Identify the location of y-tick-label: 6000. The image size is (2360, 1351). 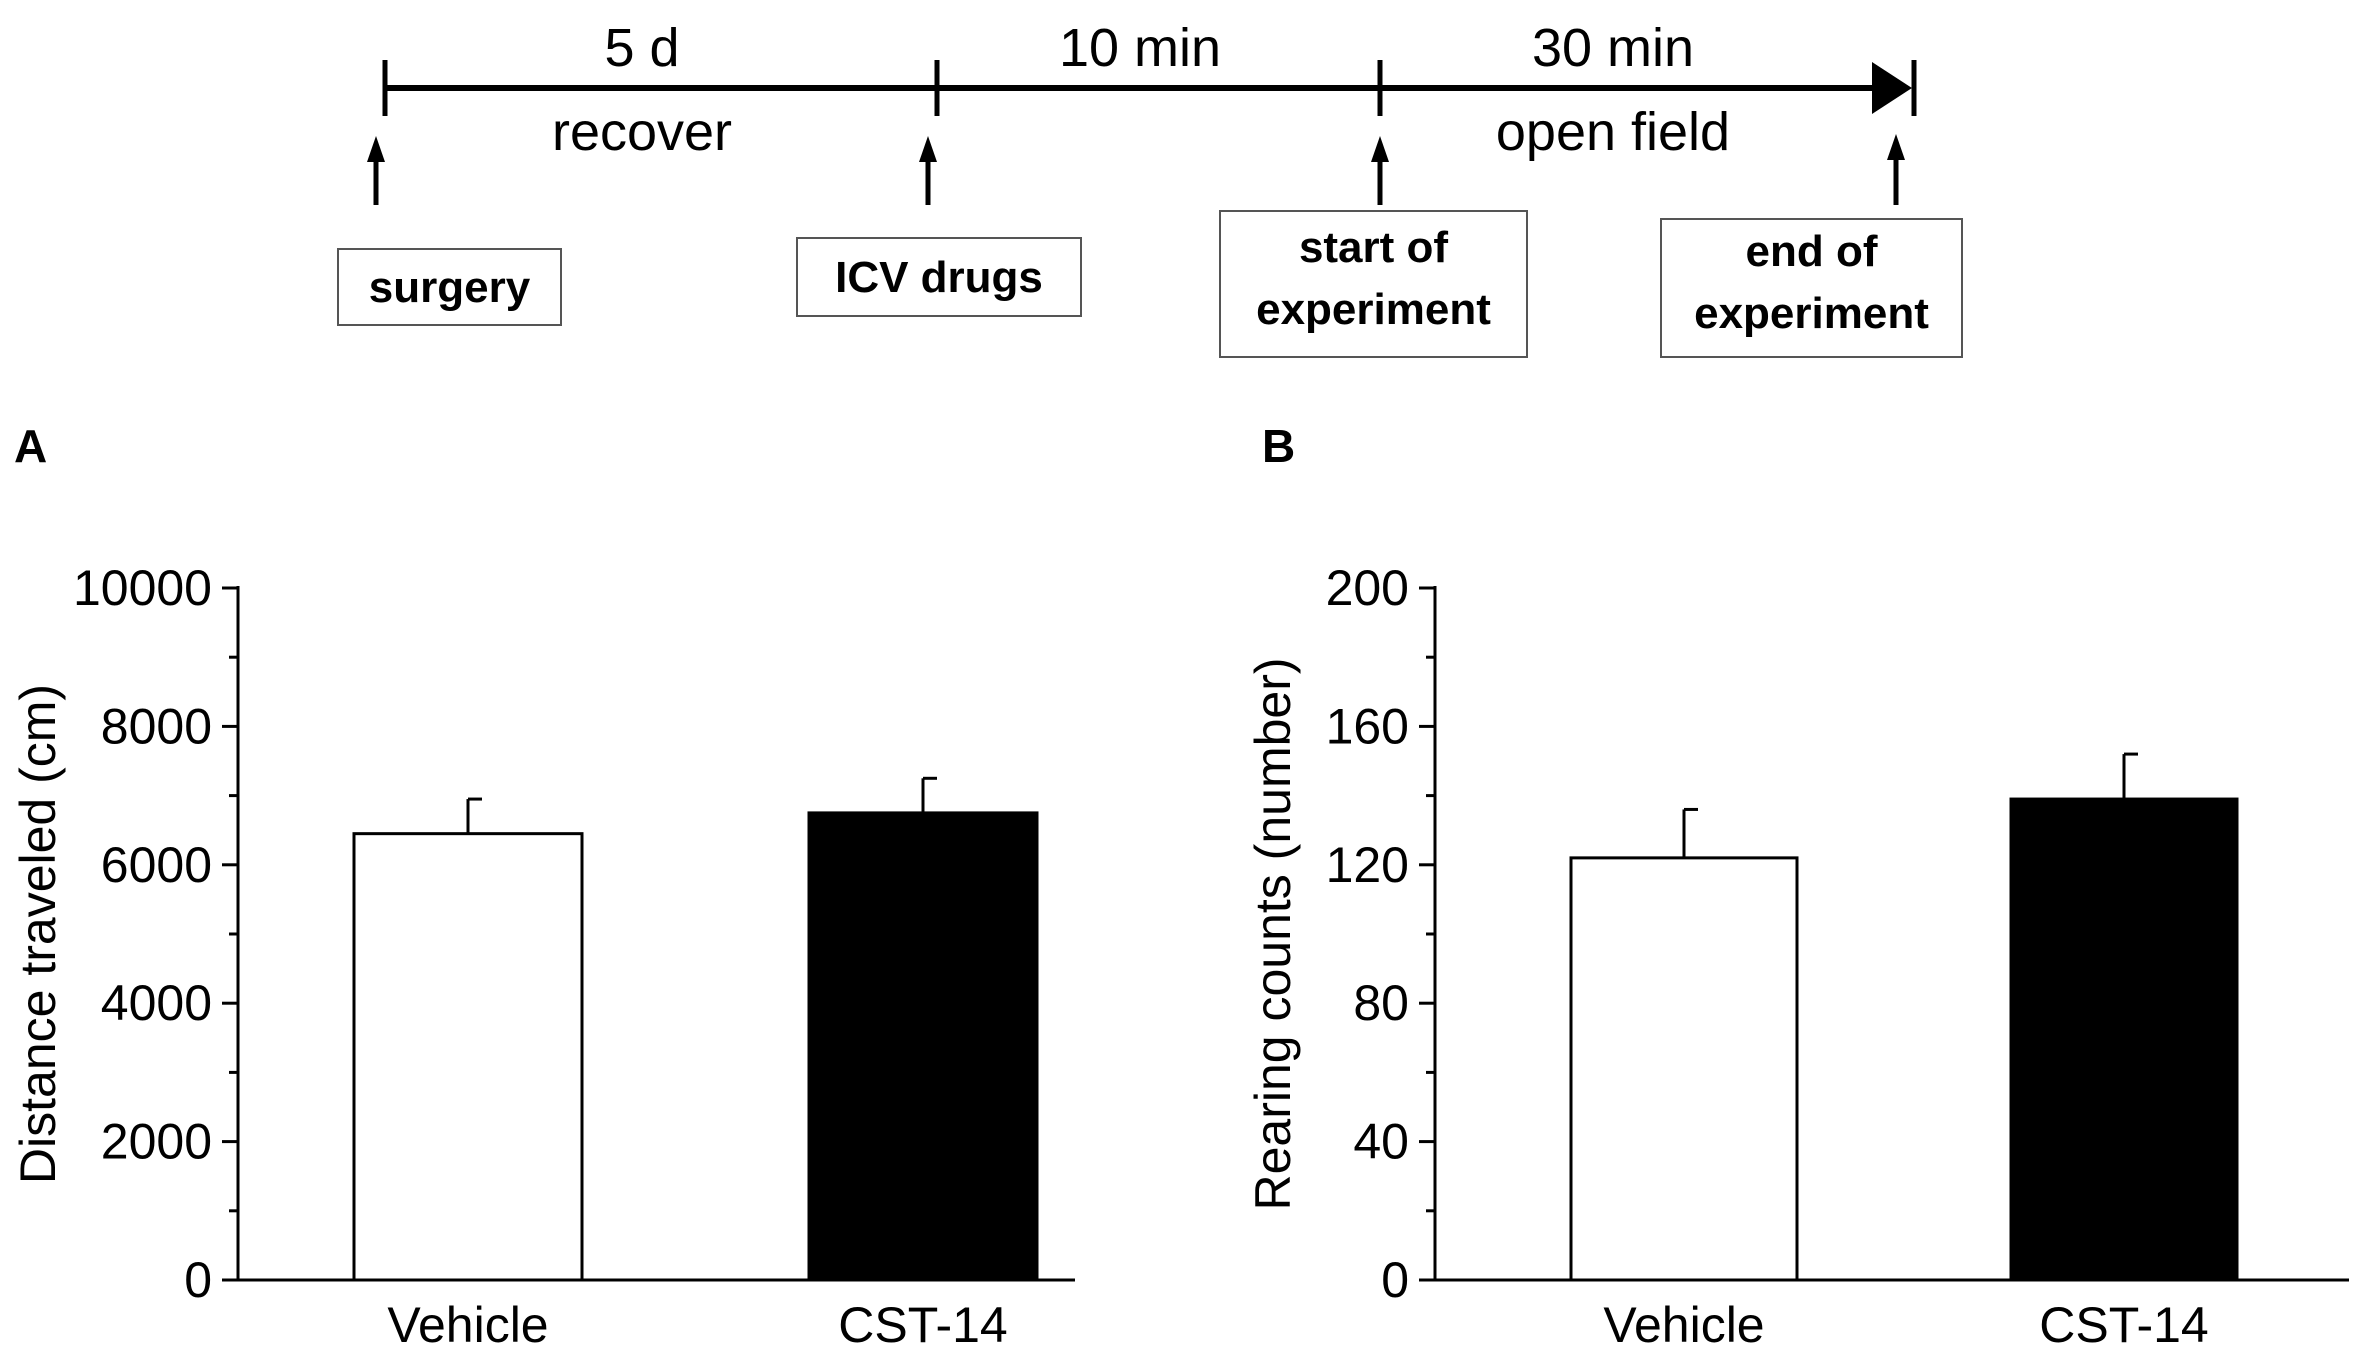
(156, 865).